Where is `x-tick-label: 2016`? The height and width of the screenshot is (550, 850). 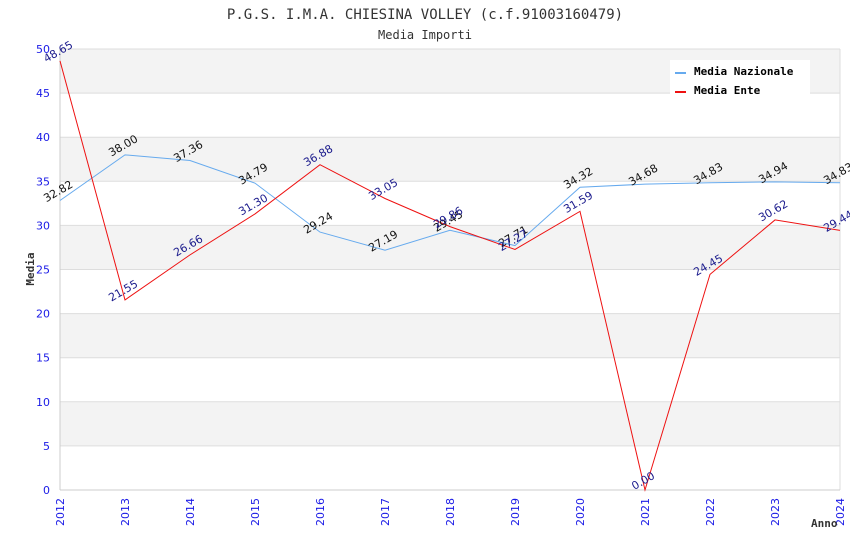 x-tick-label: 2016 is located at coordinates (320, 512).